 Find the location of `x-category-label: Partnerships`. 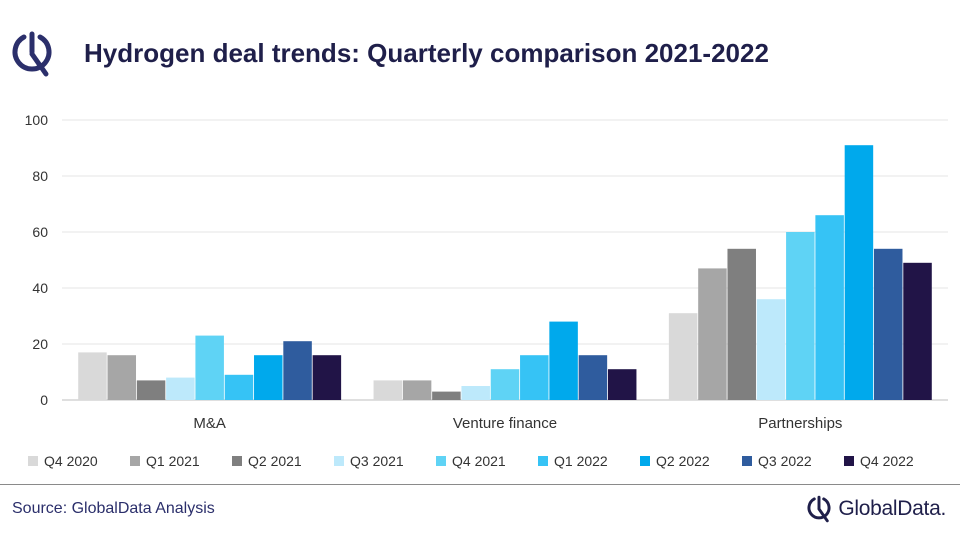

x-category-label: Partnerships is located at coordinates (800, 423).